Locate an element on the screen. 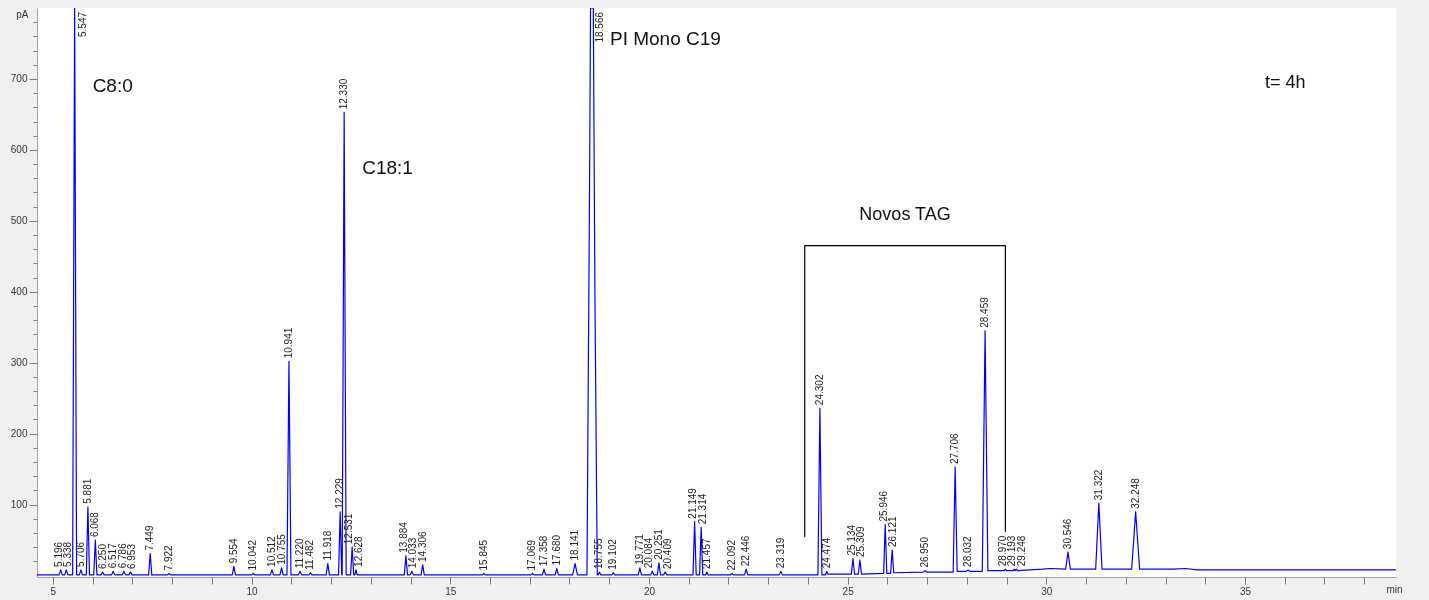 This screenshot has width=1429, height=600. annotation: 6.953 is located at coordinates (132, 556).